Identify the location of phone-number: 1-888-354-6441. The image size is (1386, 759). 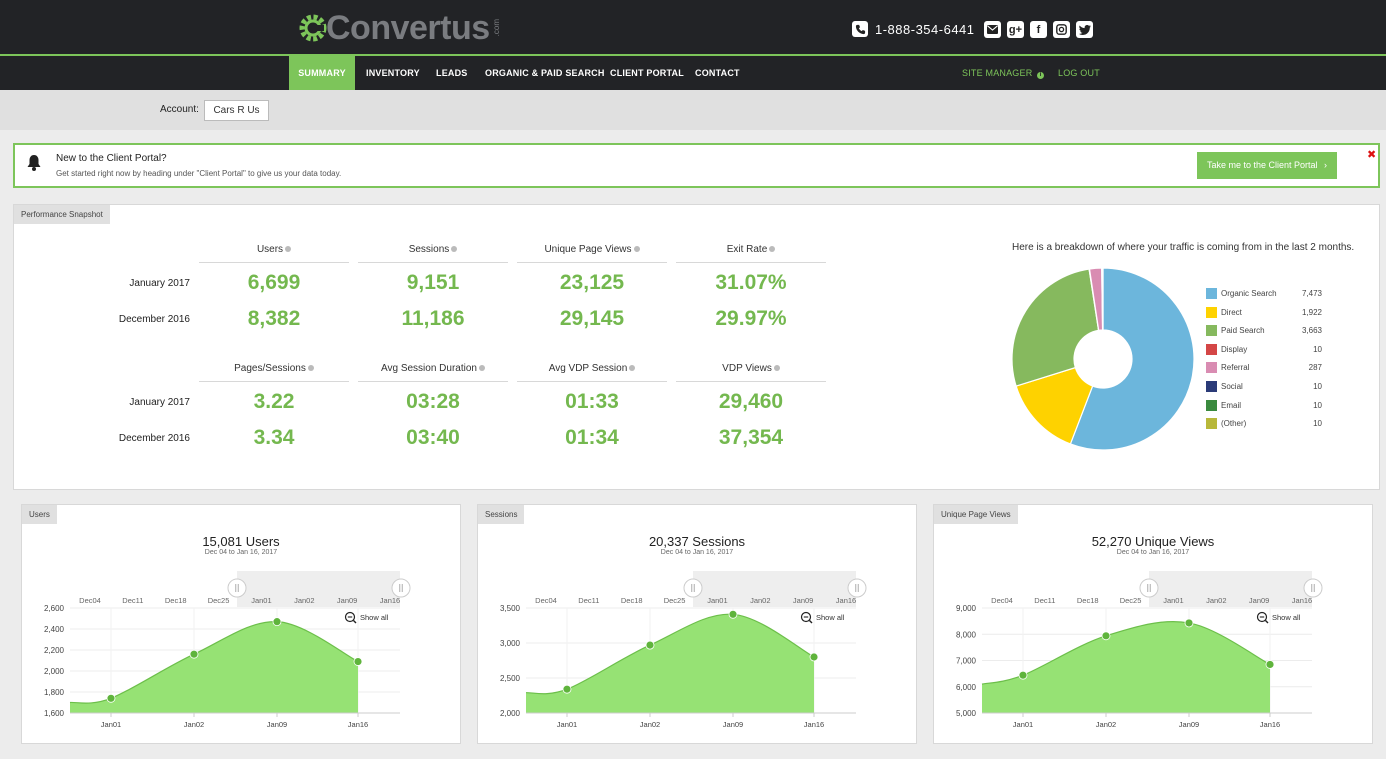
(913, 29).